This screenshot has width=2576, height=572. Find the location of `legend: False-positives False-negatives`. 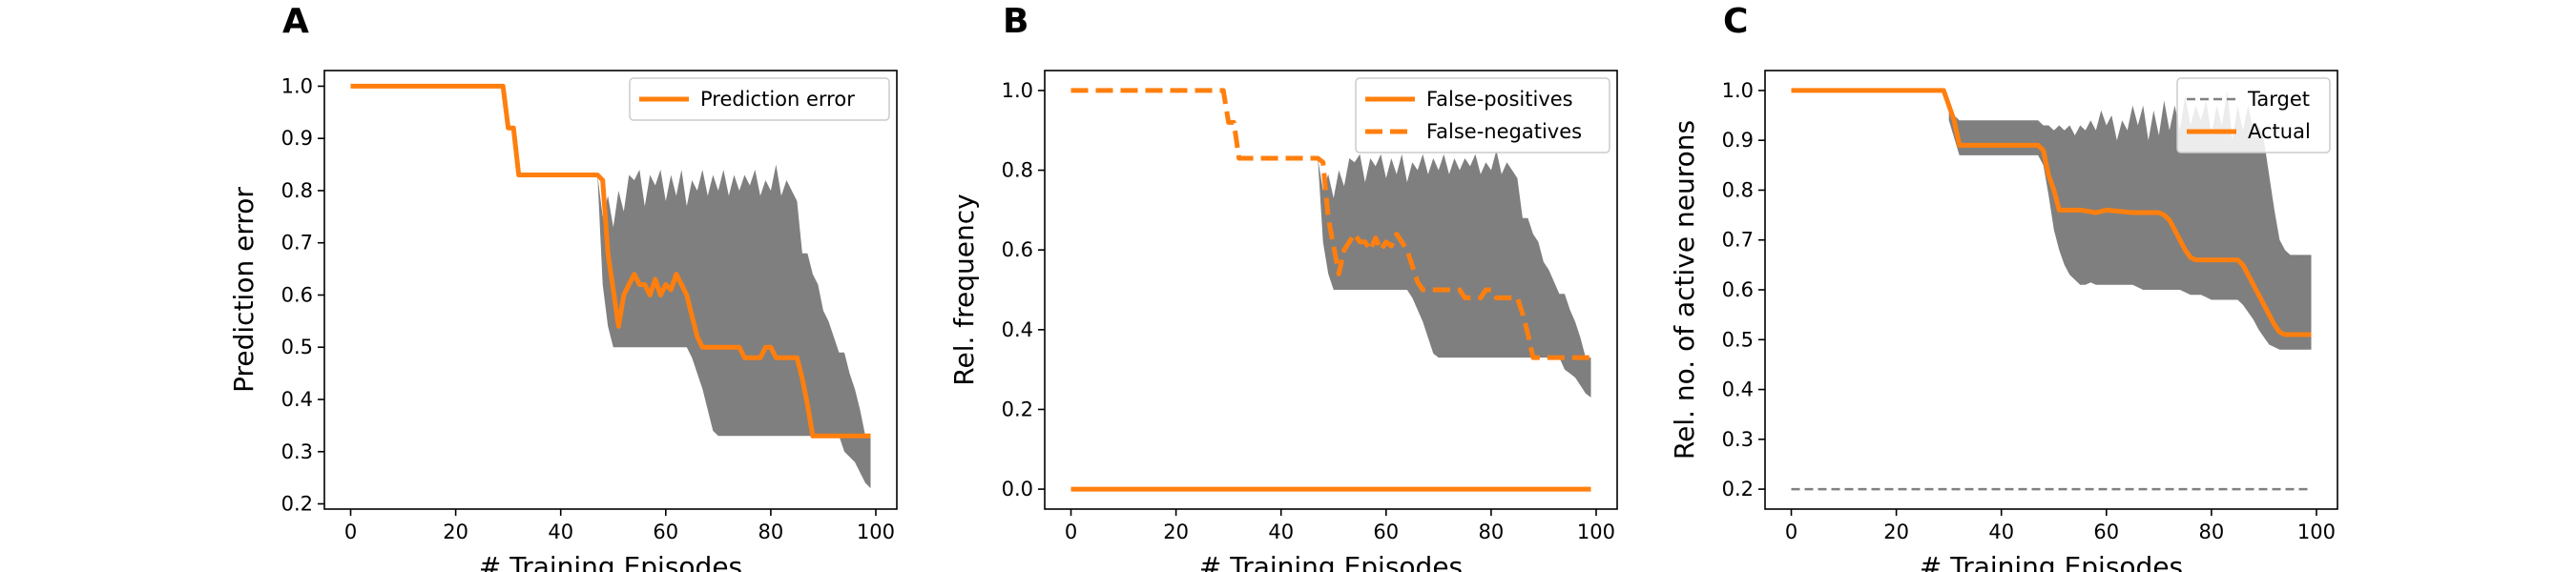

legend: False-positives False-negatives is located at coordinates (1482, 115).